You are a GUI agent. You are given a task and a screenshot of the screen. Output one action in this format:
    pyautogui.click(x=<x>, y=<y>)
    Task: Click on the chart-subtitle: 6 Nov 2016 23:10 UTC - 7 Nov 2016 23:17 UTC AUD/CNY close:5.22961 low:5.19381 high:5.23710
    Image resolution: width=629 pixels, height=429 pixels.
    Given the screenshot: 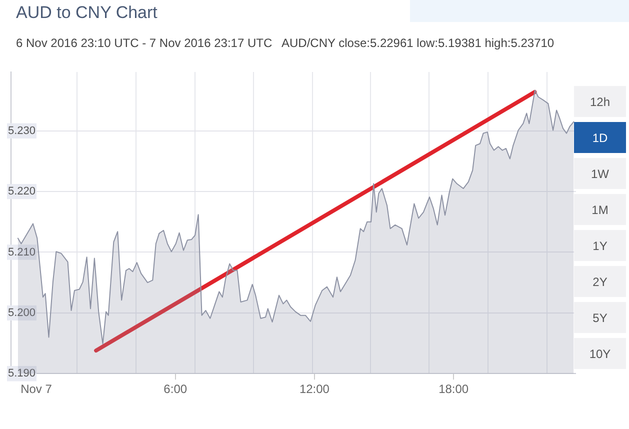 What is the action you would take?
    pyautogui.click(x=285, y=43)
    